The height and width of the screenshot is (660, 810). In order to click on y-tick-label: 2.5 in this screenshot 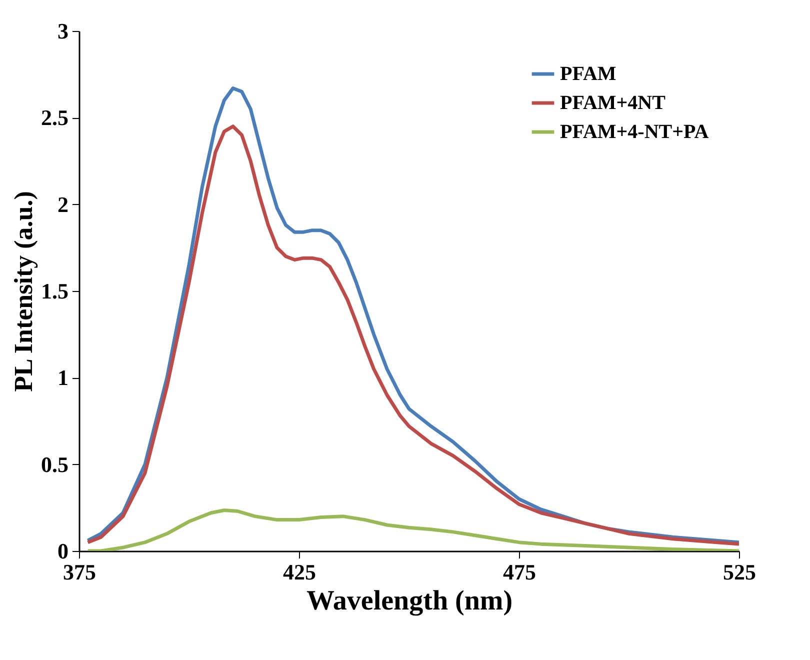, I will do `click(54, 117)`.